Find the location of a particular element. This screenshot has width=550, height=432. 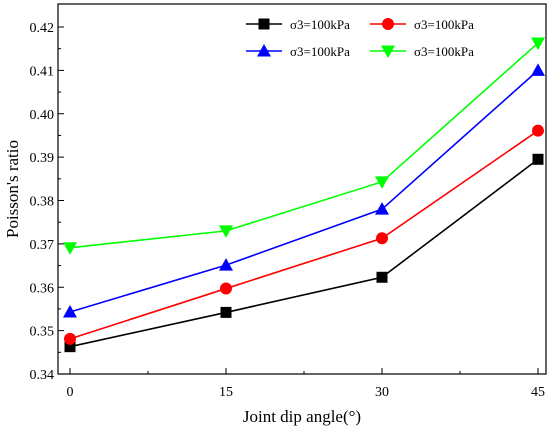

x-tick-label: 30 is located at coordinates (382, 392).